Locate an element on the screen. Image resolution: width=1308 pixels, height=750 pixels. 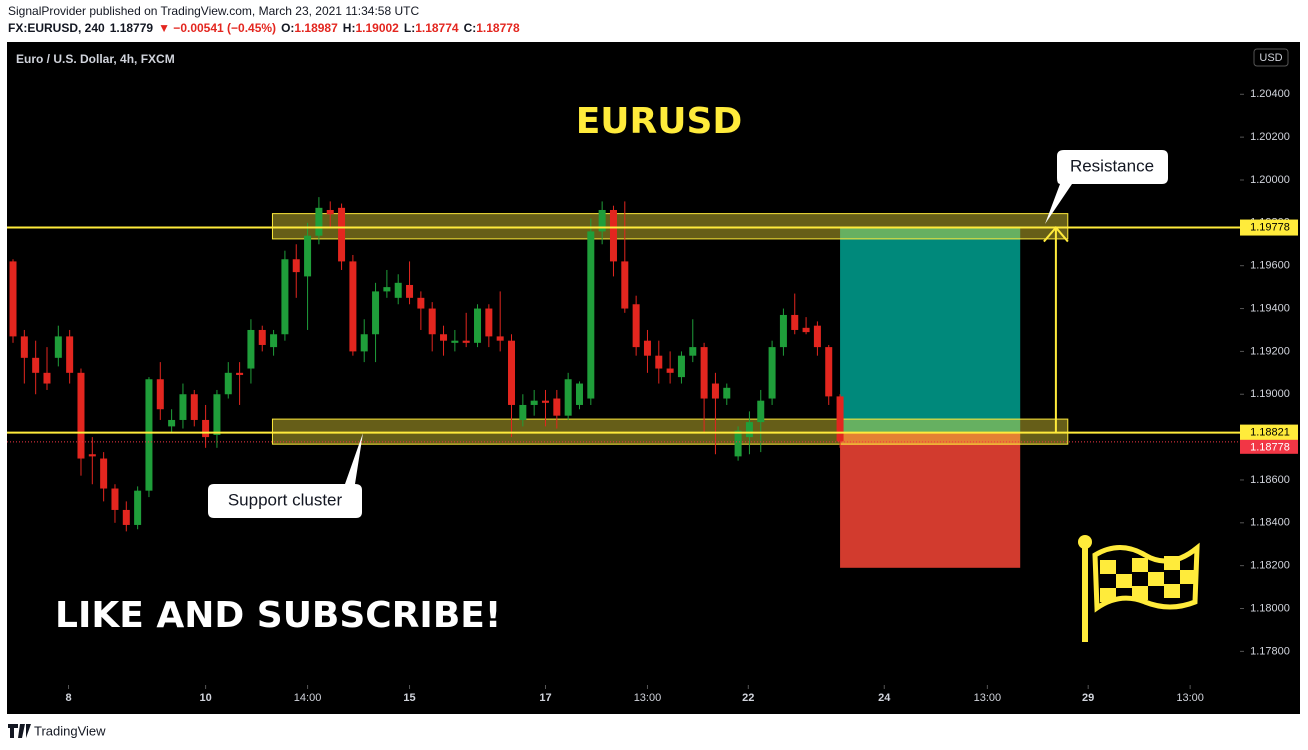
x-tick-label: 22 is located at coordinates (748, 698).